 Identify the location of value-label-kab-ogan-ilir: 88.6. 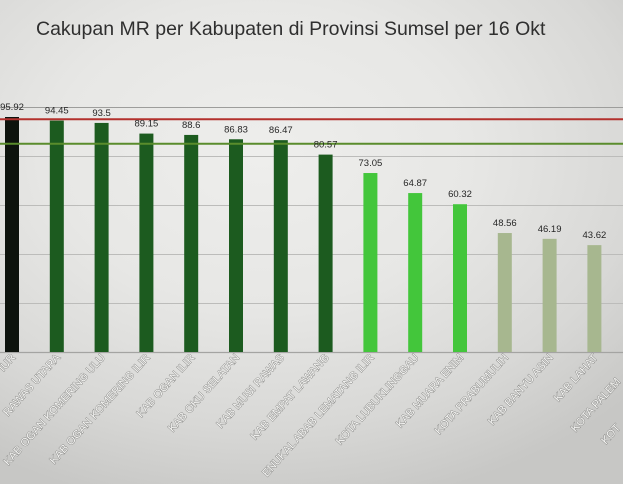
(191, 125).